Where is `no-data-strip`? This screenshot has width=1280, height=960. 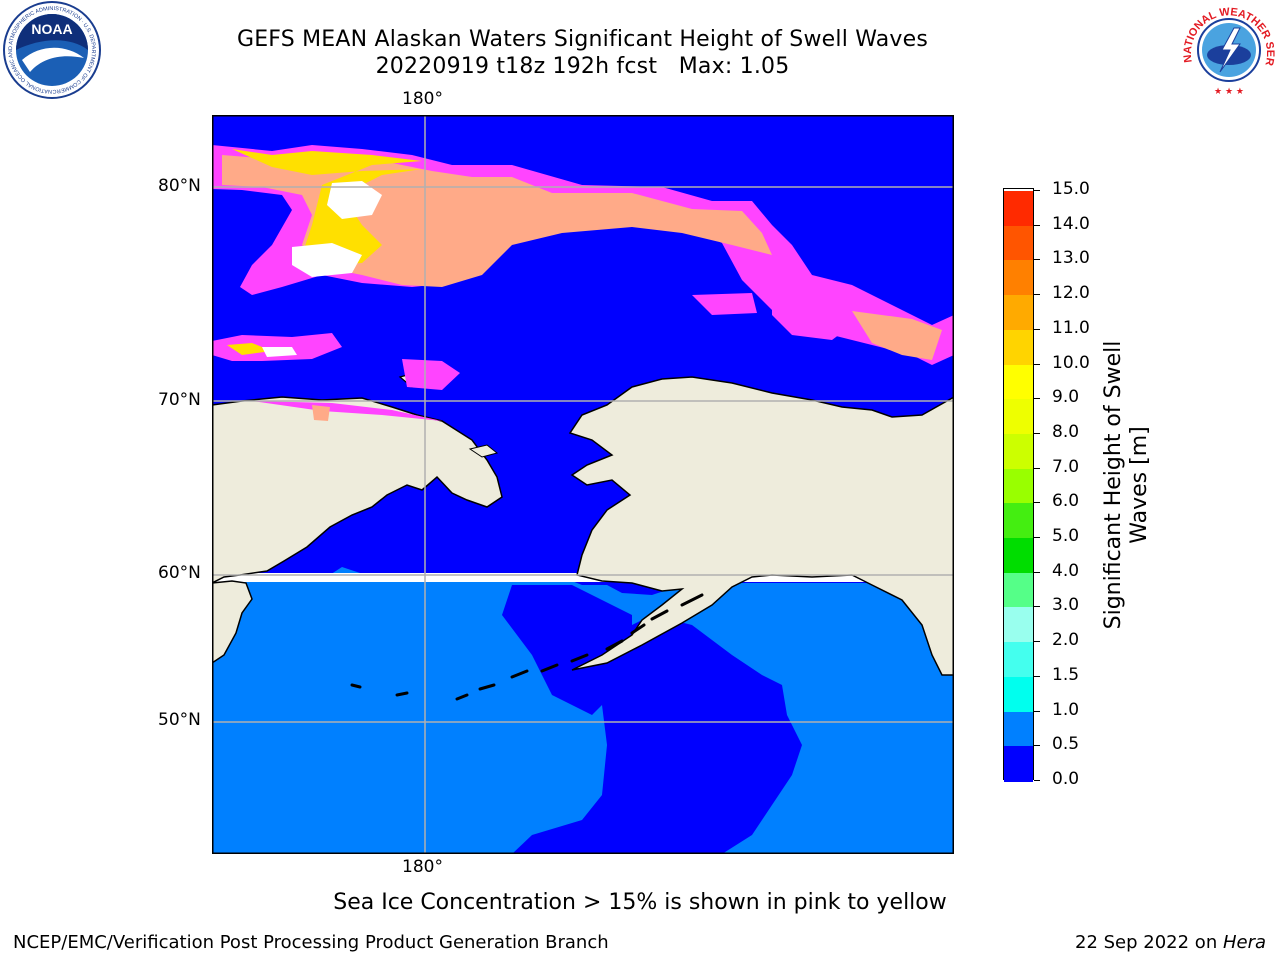 no-data-strip is located at coordinates (583, 577).